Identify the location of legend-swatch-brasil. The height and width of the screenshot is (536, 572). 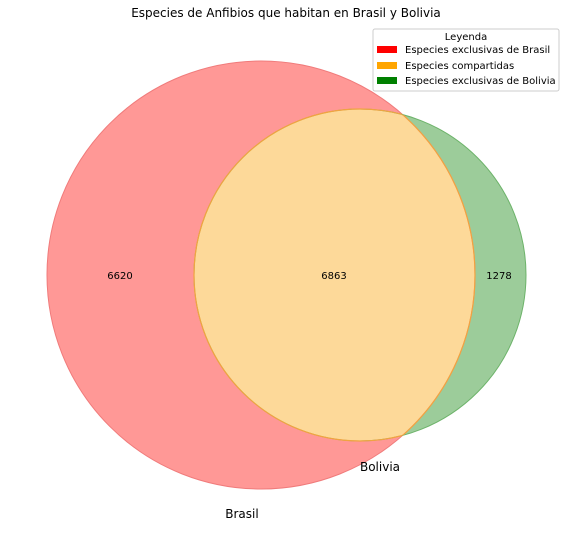
(387, 49).